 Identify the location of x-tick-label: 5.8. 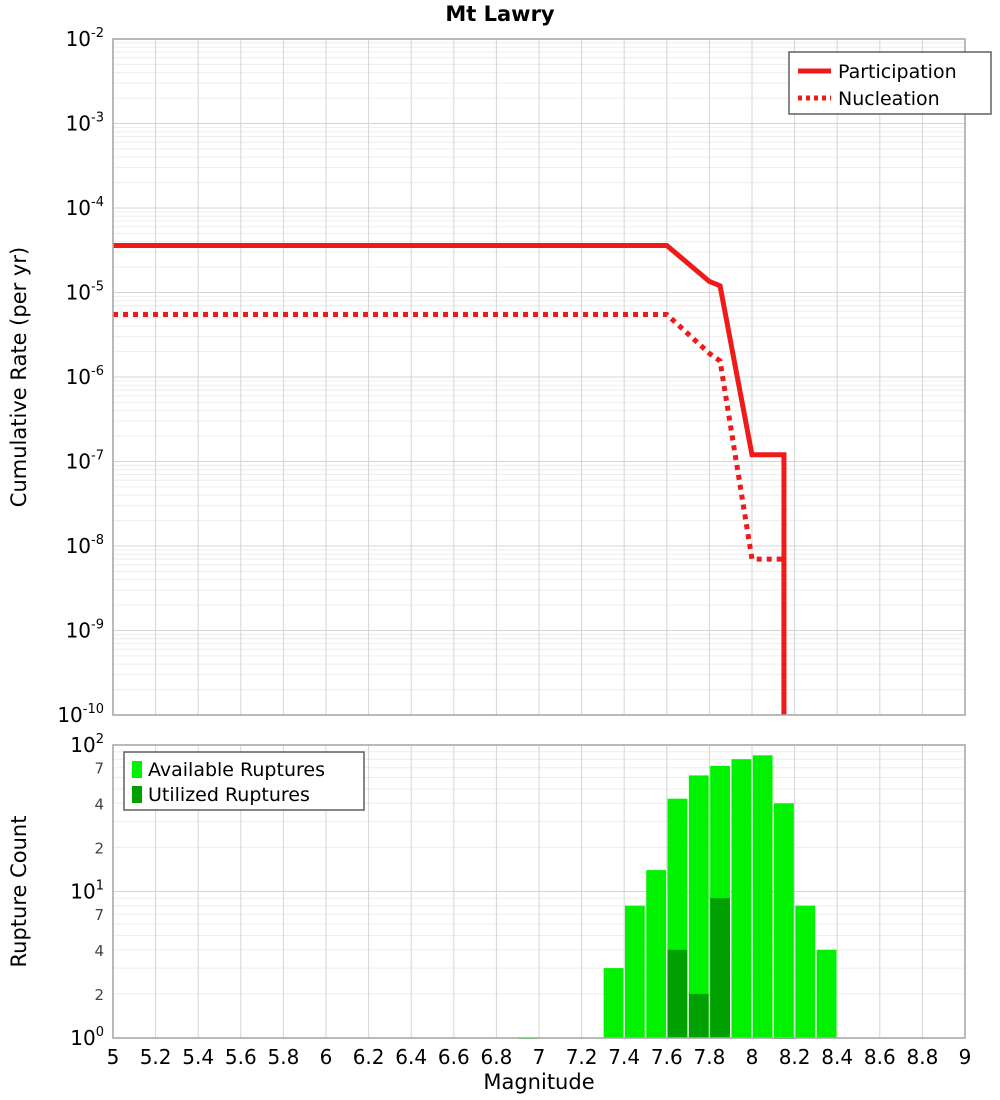
(283, 1057).